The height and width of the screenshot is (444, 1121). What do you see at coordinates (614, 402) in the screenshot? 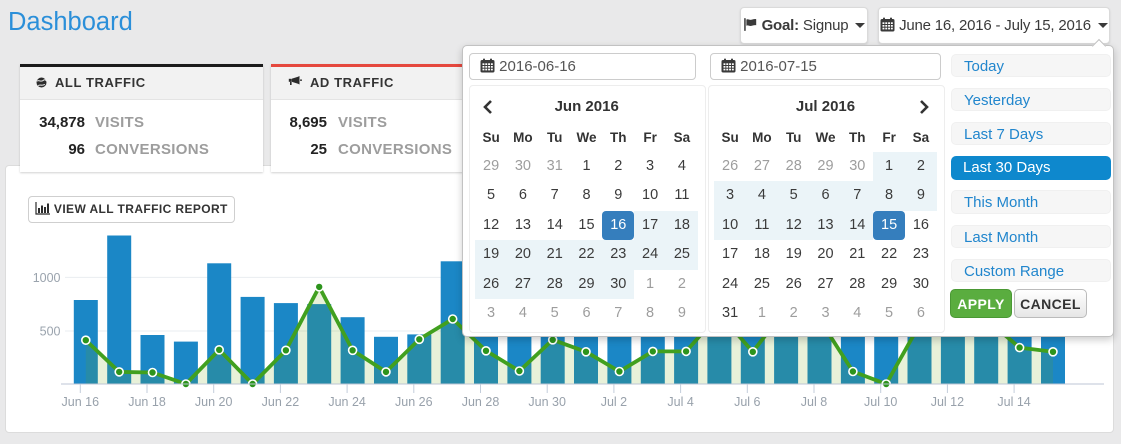
I see `svg-text: Jul 2` at bounding box center [614, 402].